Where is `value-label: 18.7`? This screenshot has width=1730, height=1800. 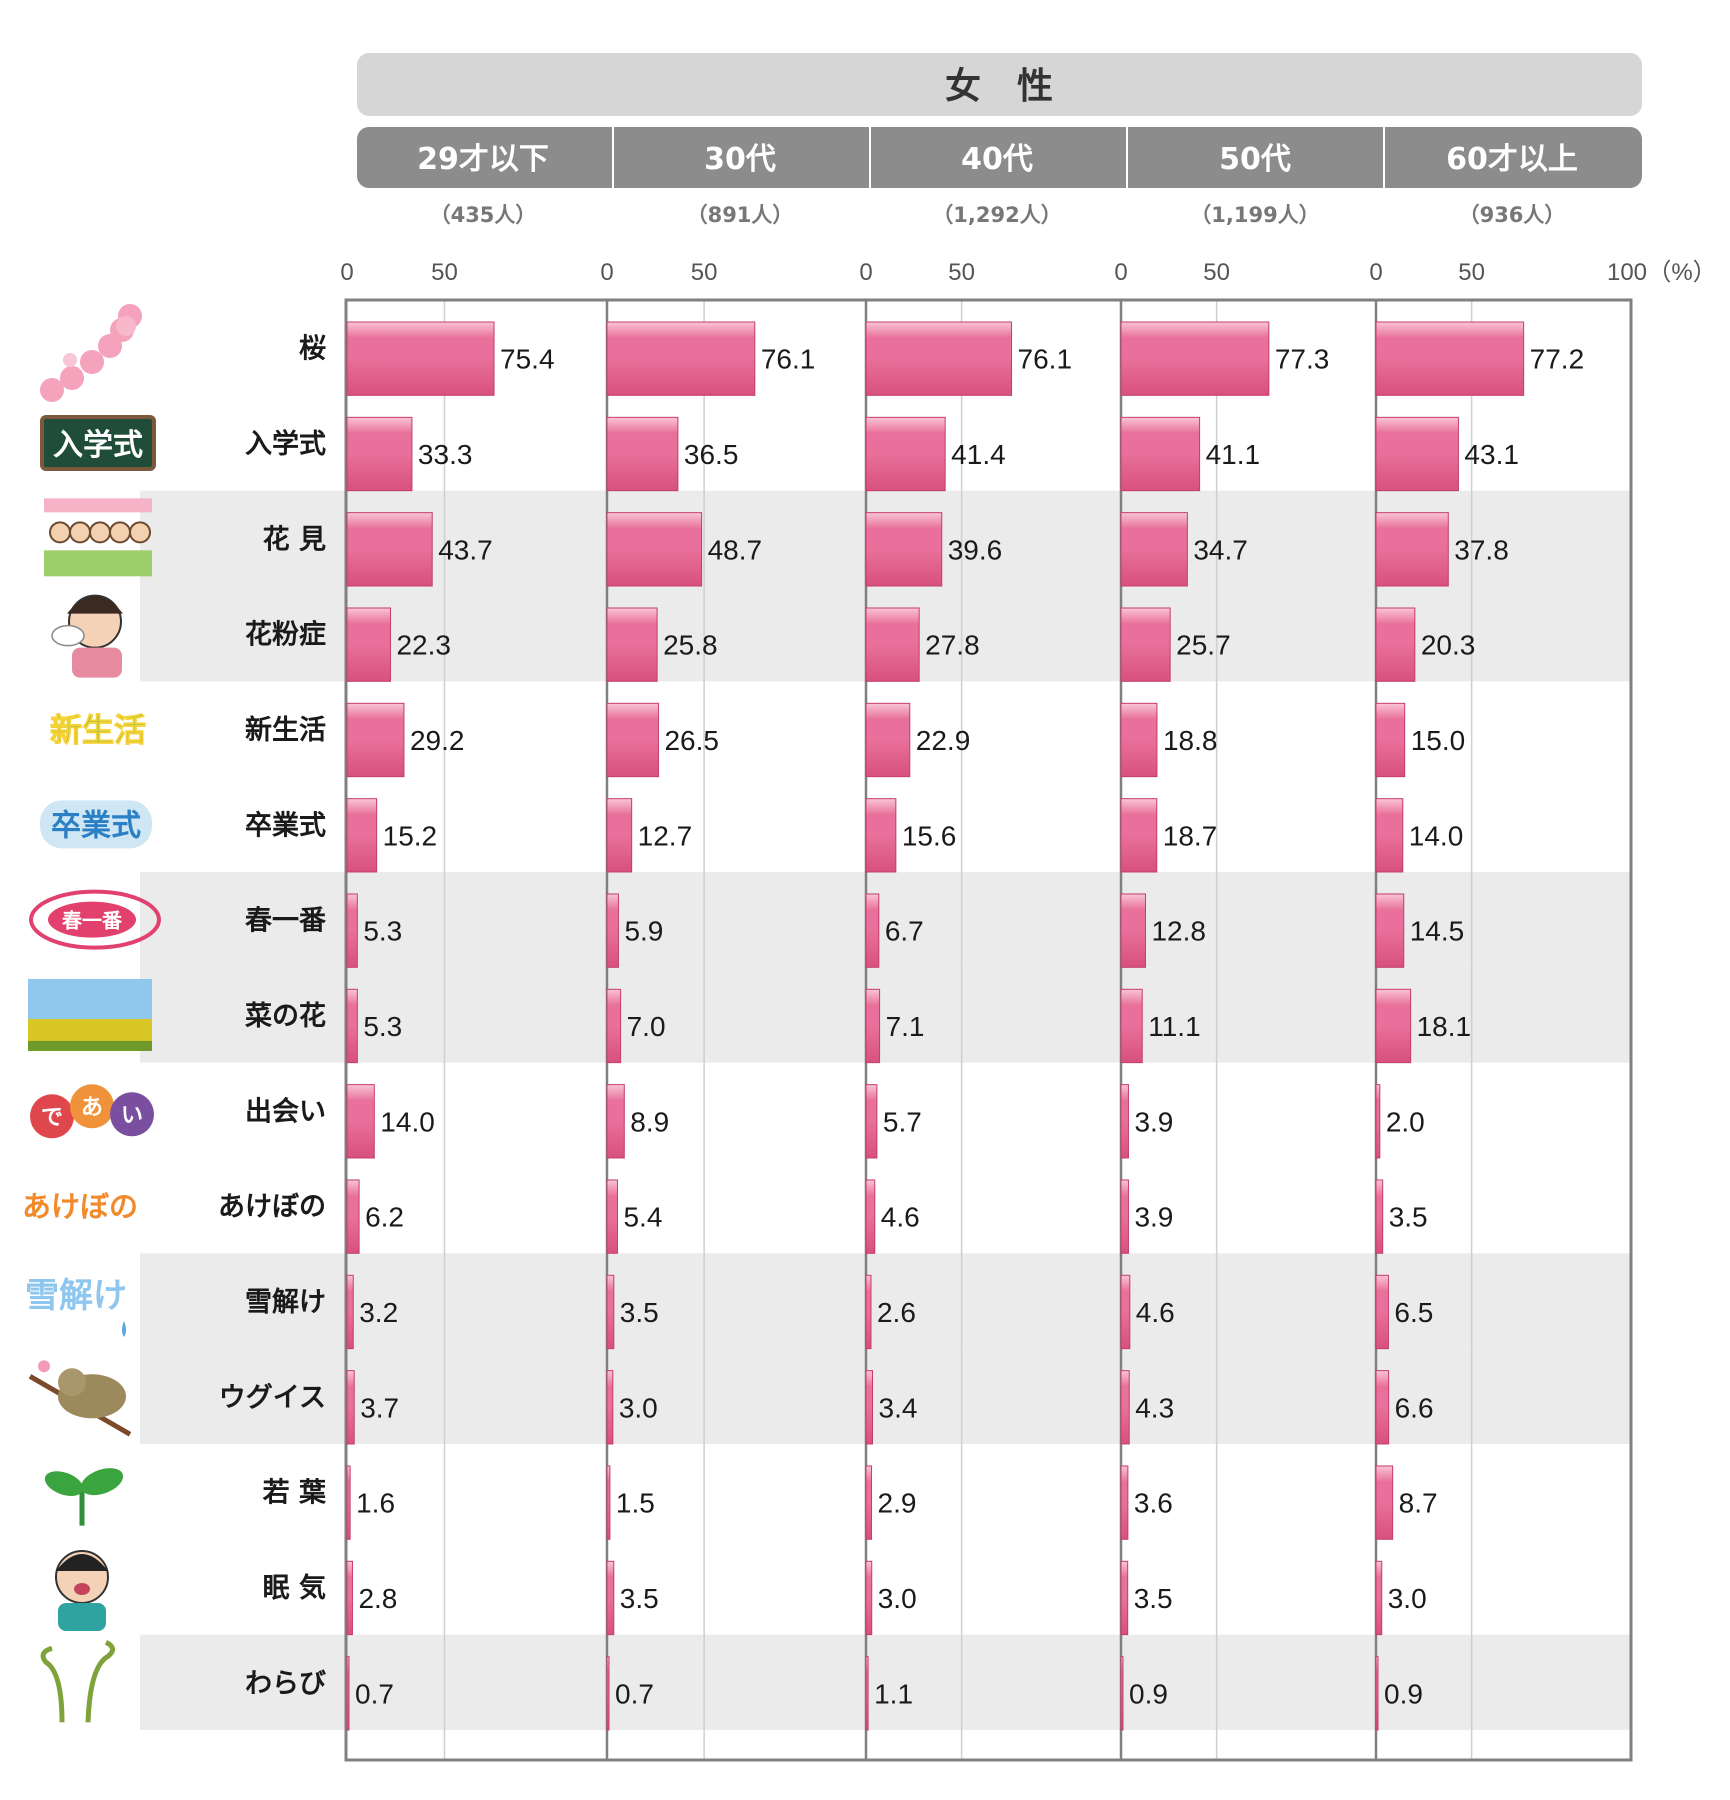
value-label: 18.7 is located at coordinates (1190, 835).